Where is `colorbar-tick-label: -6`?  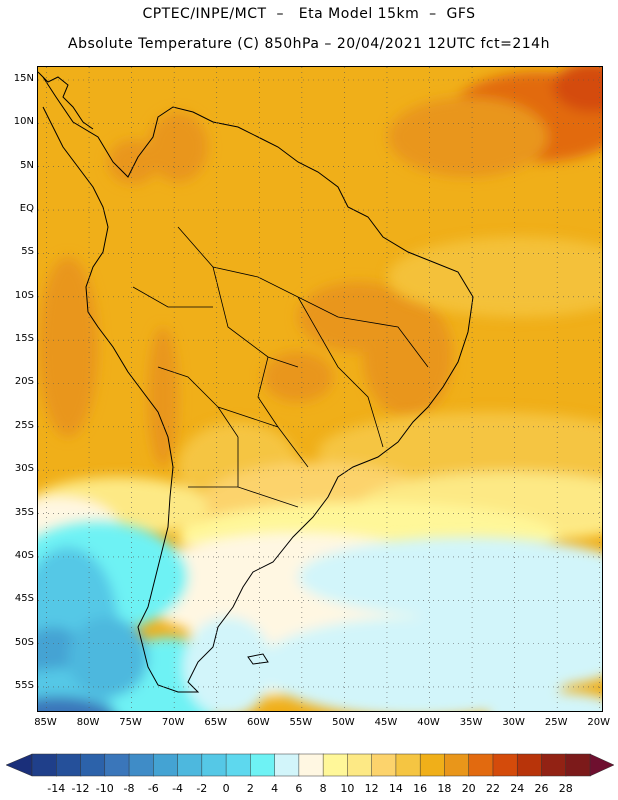
colorbar-tick-label: -6 is located at coordinates (153, 788).